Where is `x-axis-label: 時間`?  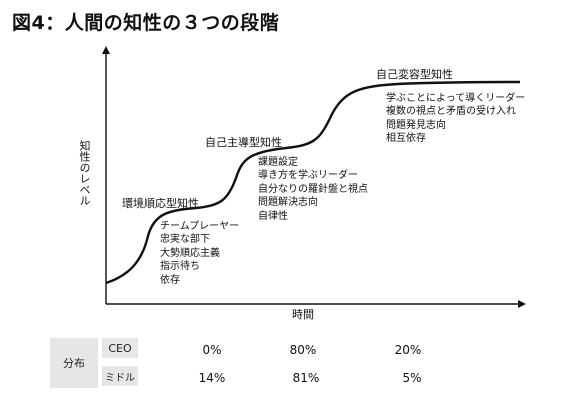 x-axis-label: 時間 is located at coordinates (303, 314).